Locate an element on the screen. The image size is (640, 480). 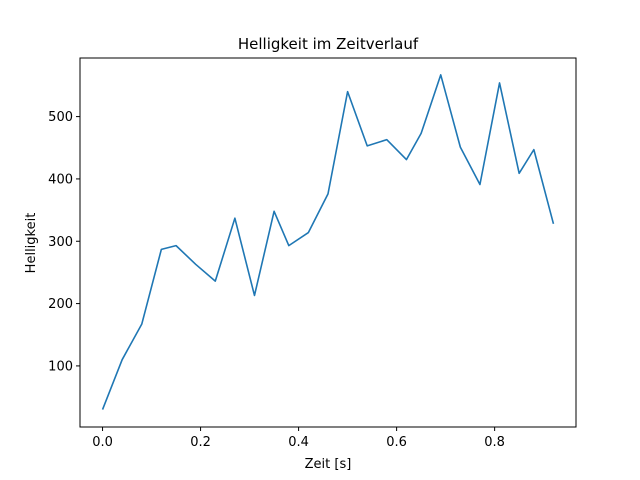
x-tick-label: 0.2 is located at coordinates (200, 442).